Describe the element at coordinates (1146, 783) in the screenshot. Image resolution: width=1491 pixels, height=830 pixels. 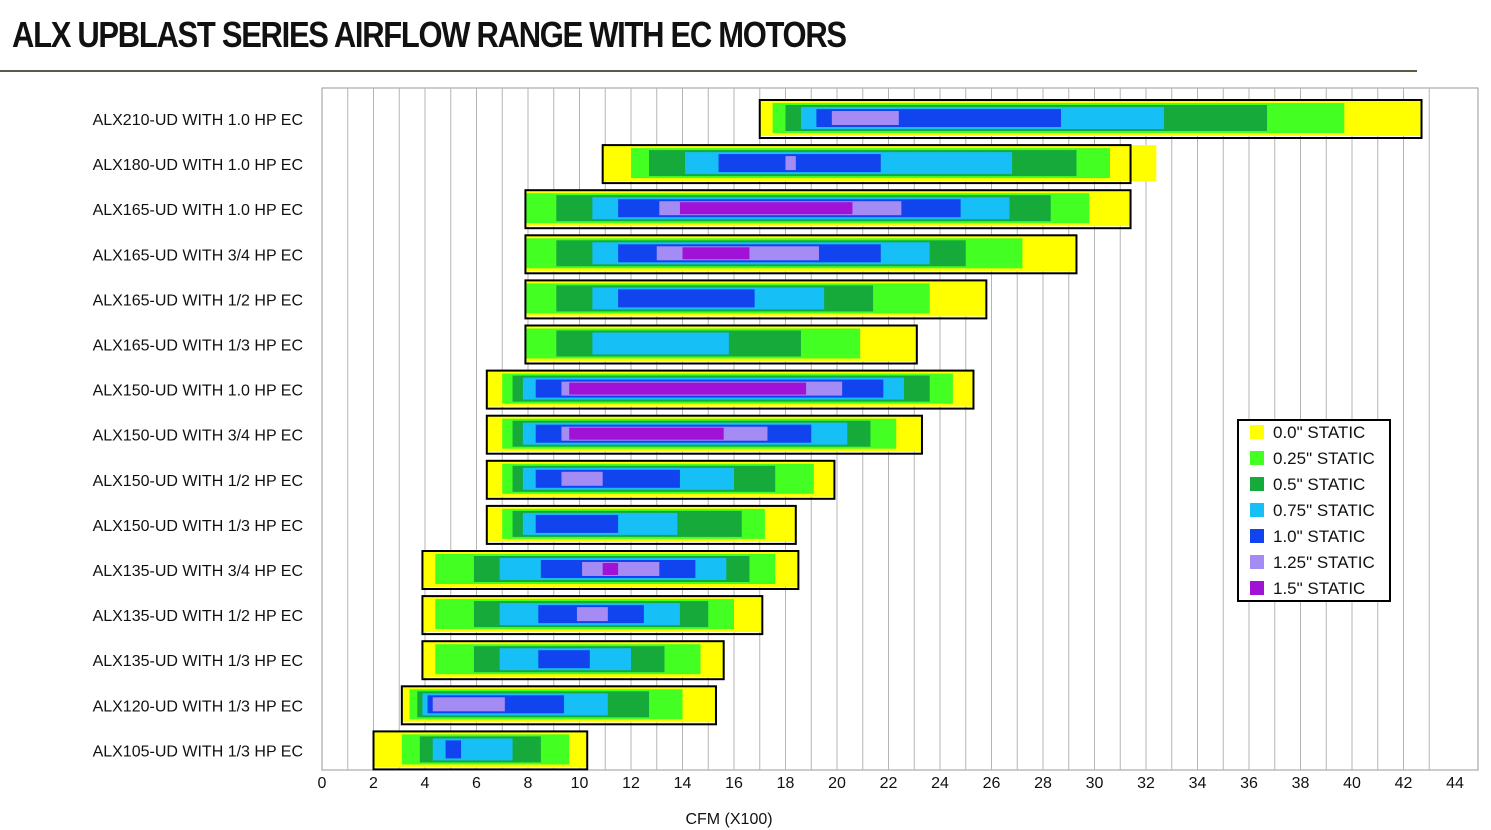
I see `x-tick-label: 32` at that location.